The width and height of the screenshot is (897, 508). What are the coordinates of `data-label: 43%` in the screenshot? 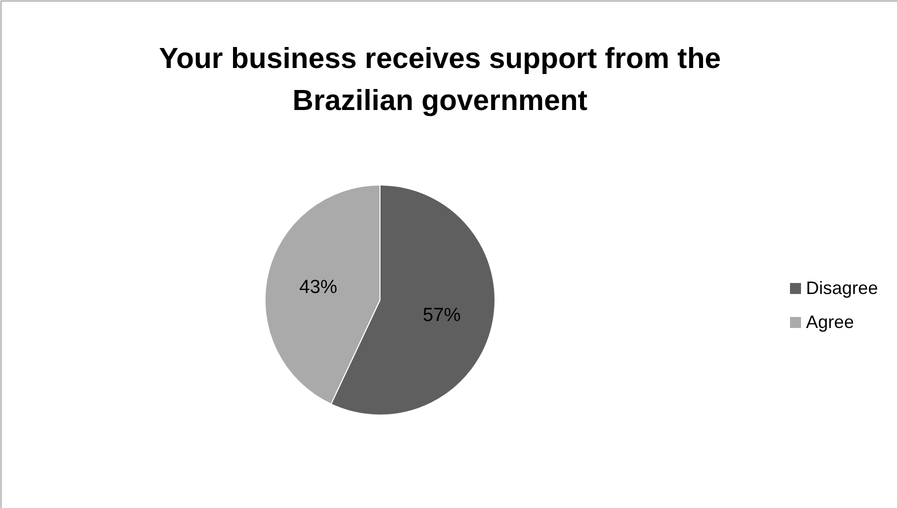 It's located at (318, 287).